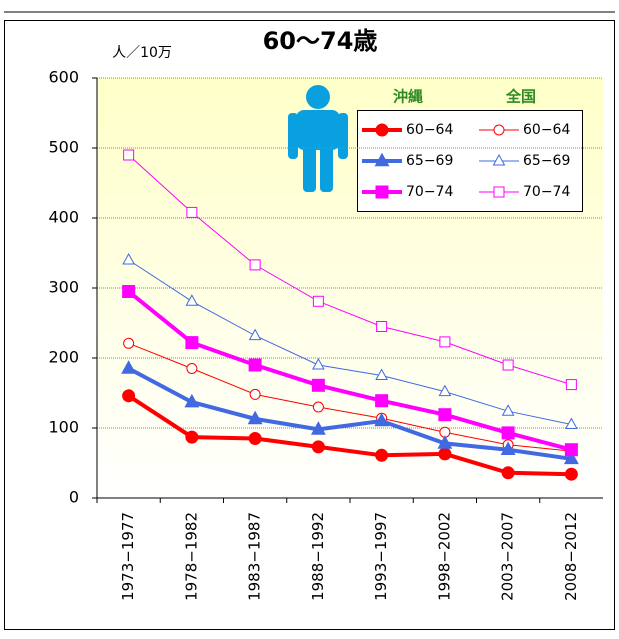 The width and height of the screenshot is (619, 639). I want to click on person-icon, so click(318, 138).